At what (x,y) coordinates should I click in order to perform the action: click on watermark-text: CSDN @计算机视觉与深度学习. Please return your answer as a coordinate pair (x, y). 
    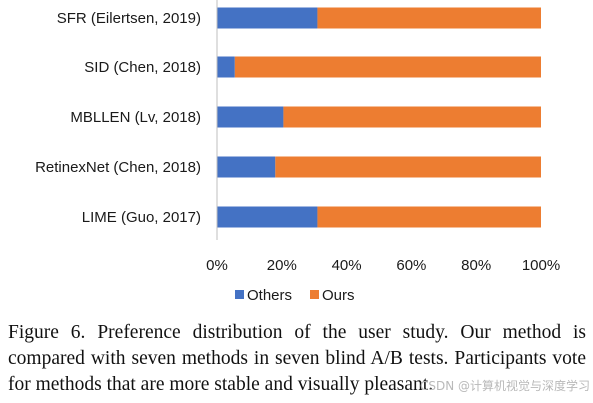
    Looking at the image, I should click on (505, 386).